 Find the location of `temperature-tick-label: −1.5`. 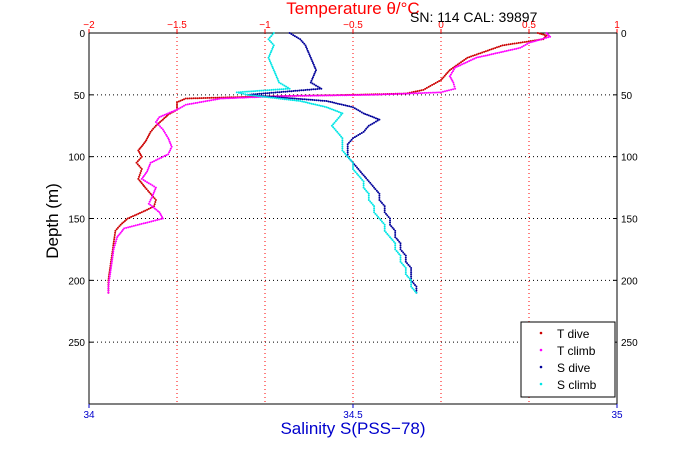

temperature-tick-label: −1.5 is located at coordinates (177, 25).